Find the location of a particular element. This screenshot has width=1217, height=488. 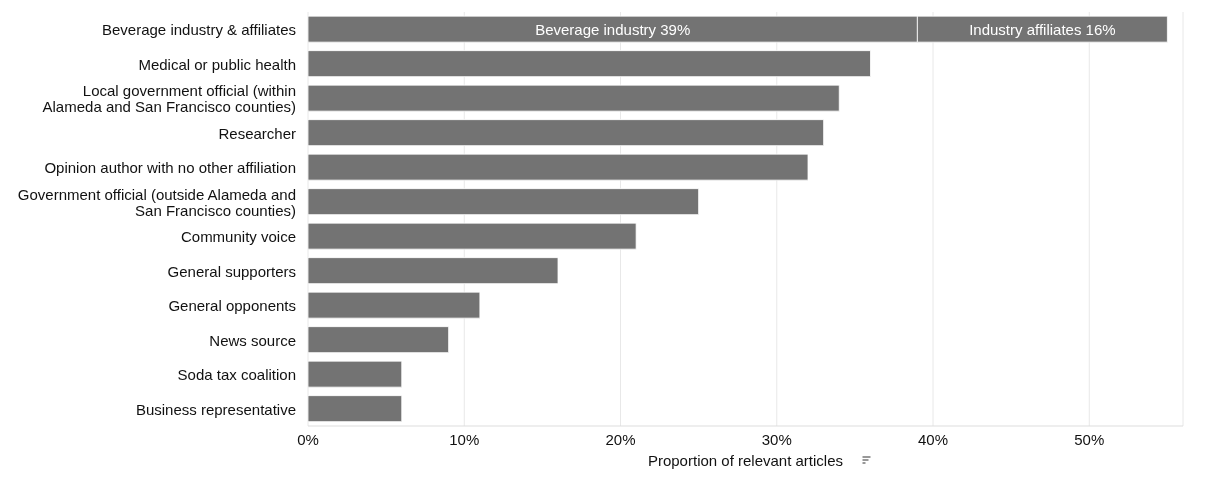

y-tick-label: General supporters is located at coordinates (231, 271).